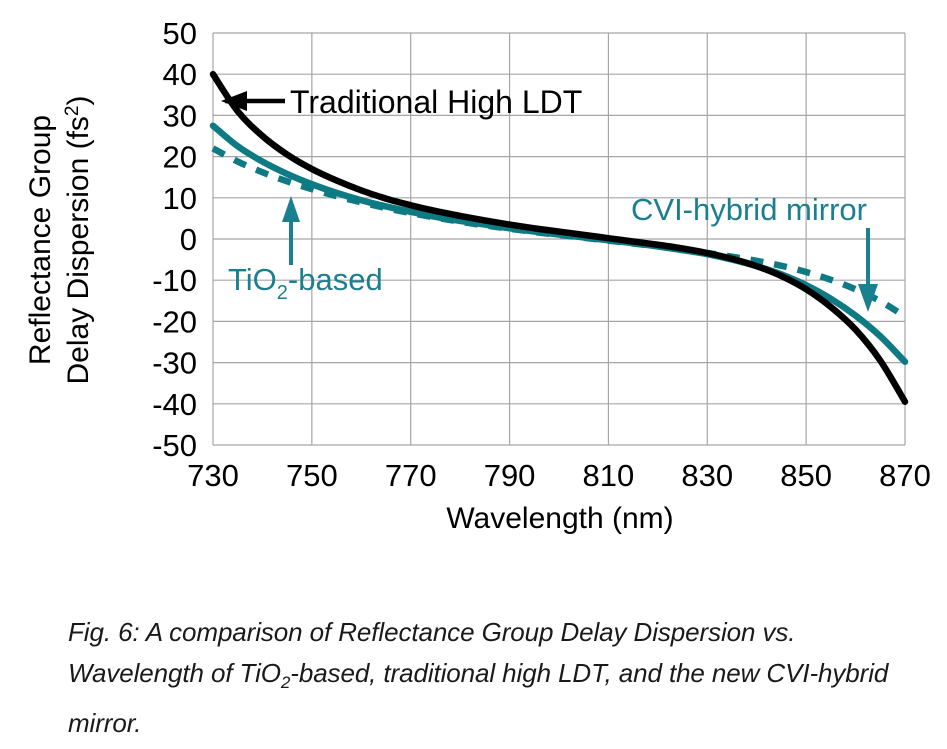  I want to click on y-axis-title-paren: ), so click(78, 101).